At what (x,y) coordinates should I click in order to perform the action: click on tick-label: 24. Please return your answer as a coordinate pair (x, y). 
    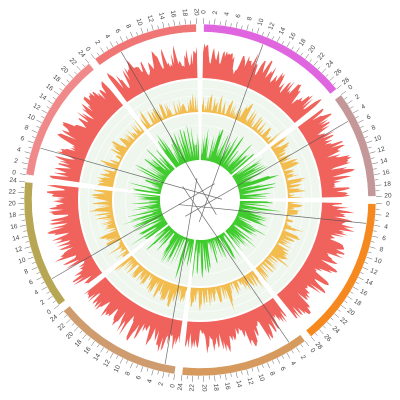
    Looking at the image, I should click on (54, 318).